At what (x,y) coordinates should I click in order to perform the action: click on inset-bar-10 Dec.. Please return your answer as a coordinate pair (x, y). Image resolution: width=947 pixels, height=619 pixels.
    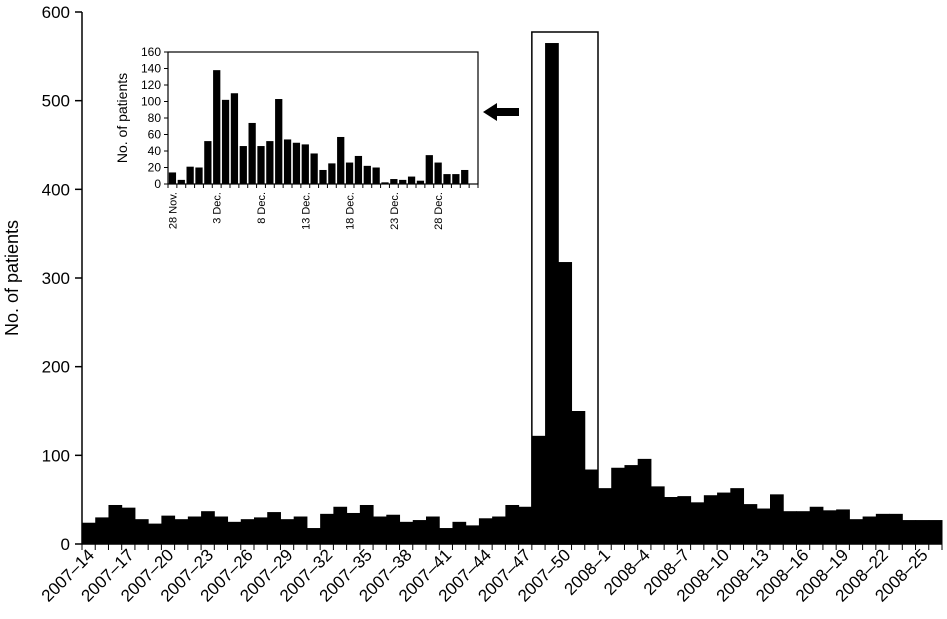
    Looking at the image, I should click on (279, 141).